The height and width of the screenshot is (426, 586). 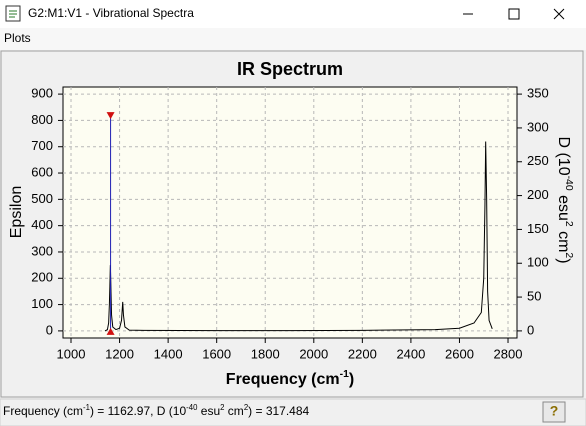 What do you see at coordinates (288, 411) in the screenshot?
I see `text-part: 317.484` at bounding box center [288, 411].